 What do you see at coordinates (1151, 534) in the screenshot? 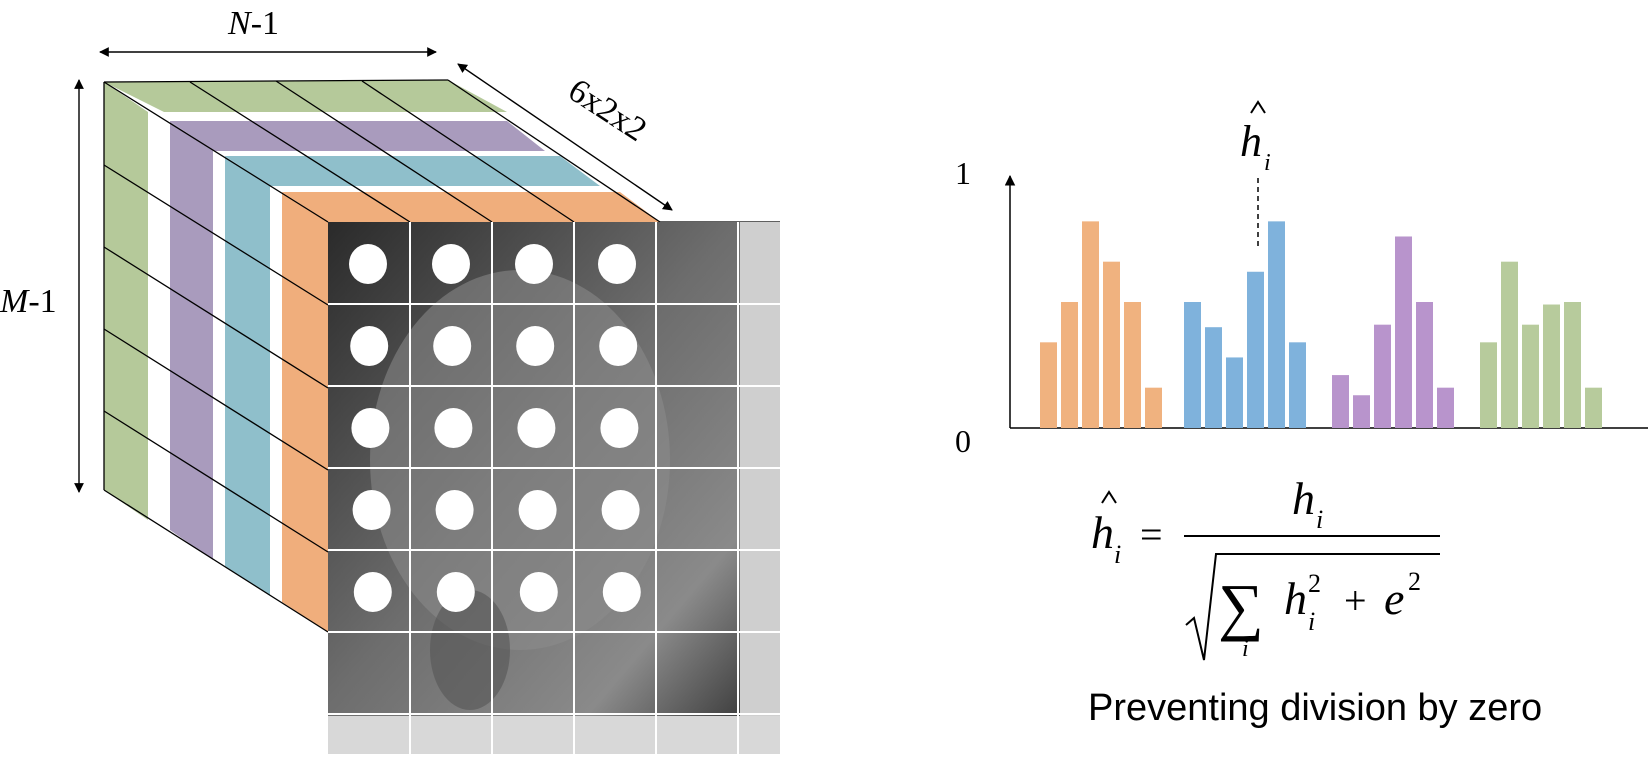
I see `equals-sign: =` at bounding box center [1151, 534].